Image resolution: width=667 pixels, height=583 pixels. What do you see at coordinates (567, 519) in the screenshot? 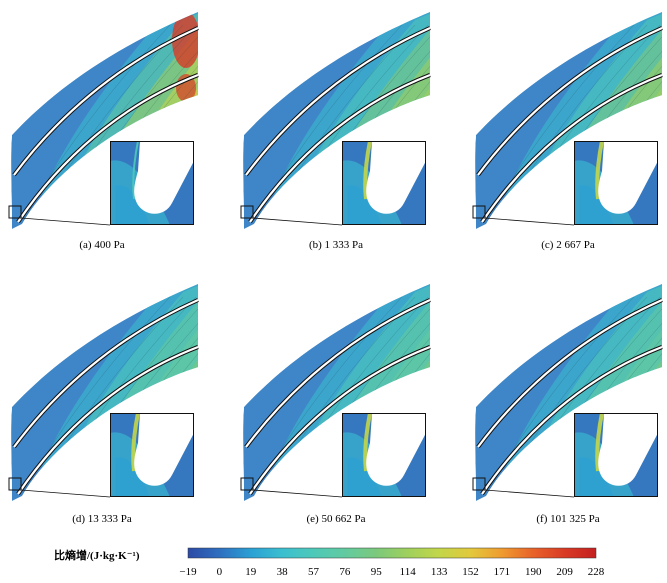
I see `panel-caption-f: (f) 101 325 Pa` at bounding box center [567, 519].